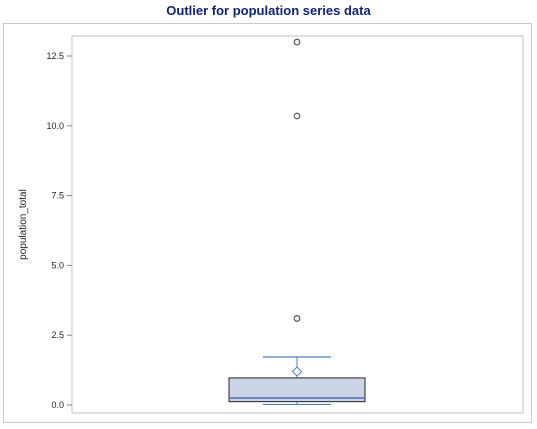 This screenshot has height=429, width=537. Describe the element at coordinates (57, 405) in the screenshot. I see `y-tick-label: 0.0` at that location.